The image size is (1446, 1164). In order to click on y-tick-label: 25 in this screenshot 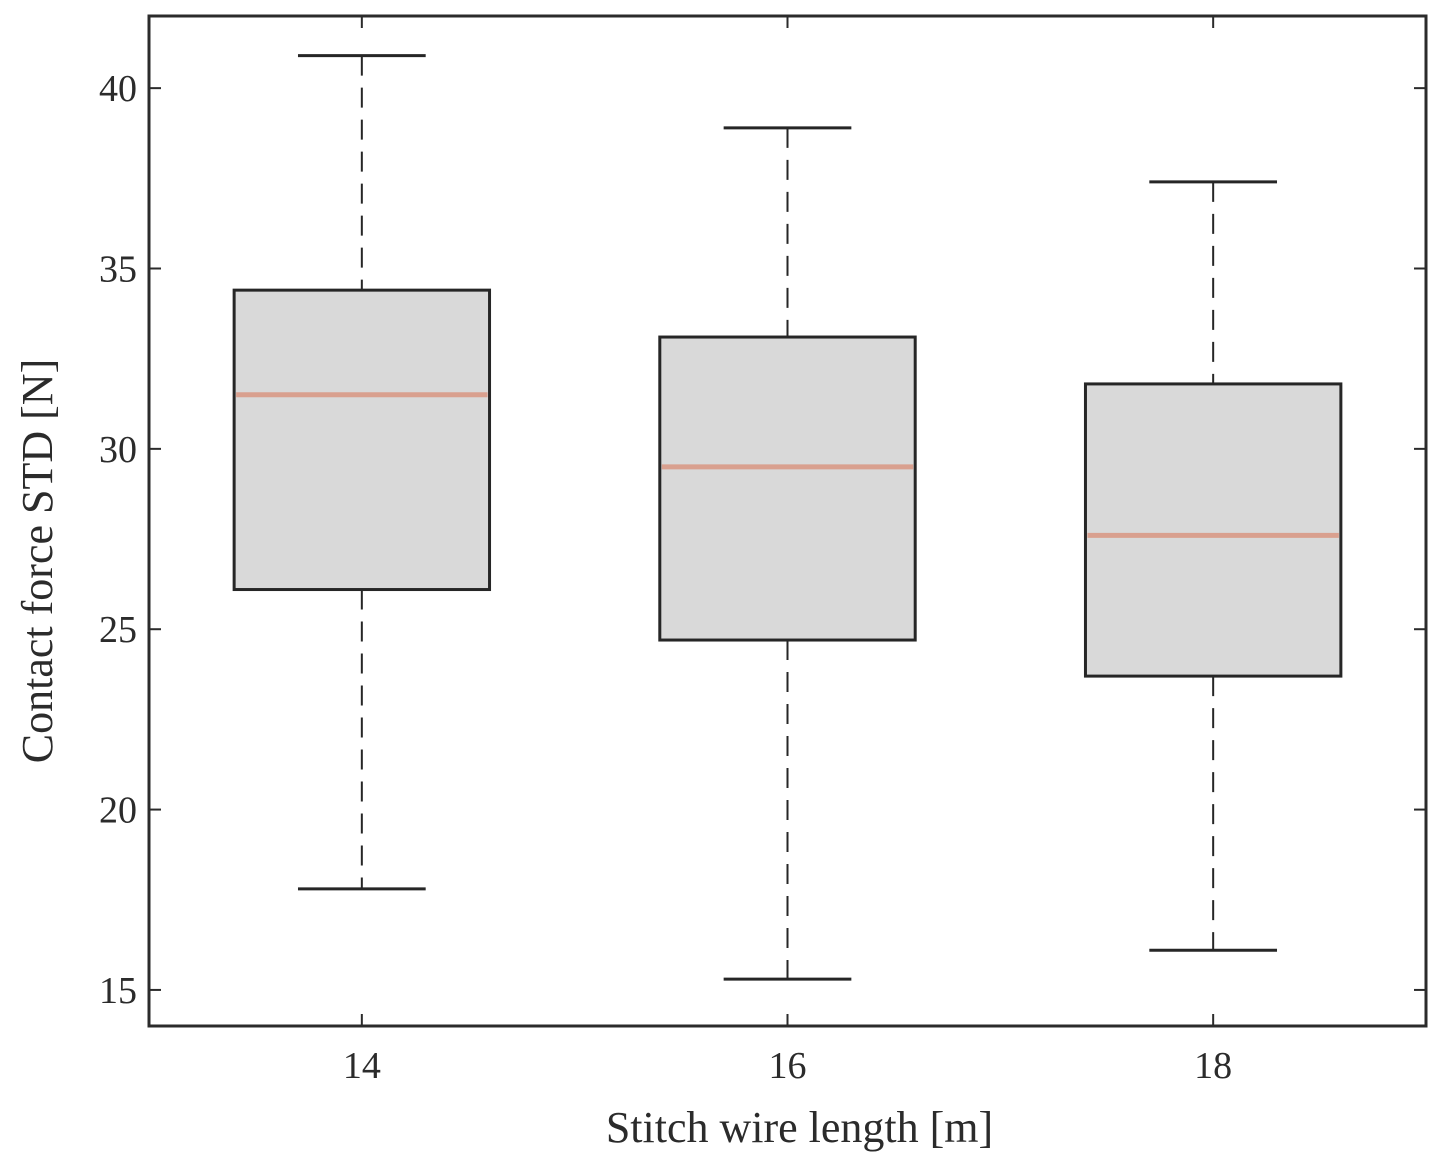, I will do `click(118, 630)`.